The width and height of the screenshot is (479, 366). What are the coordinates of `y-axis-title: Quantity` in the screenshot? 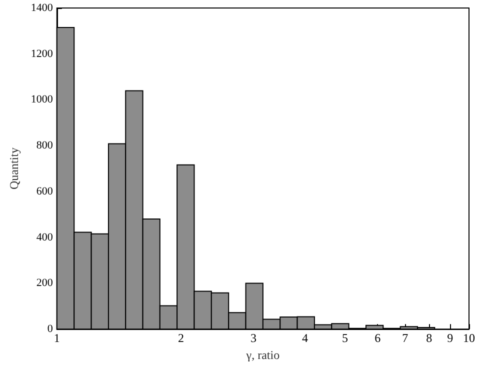 It's located at (14, 169).